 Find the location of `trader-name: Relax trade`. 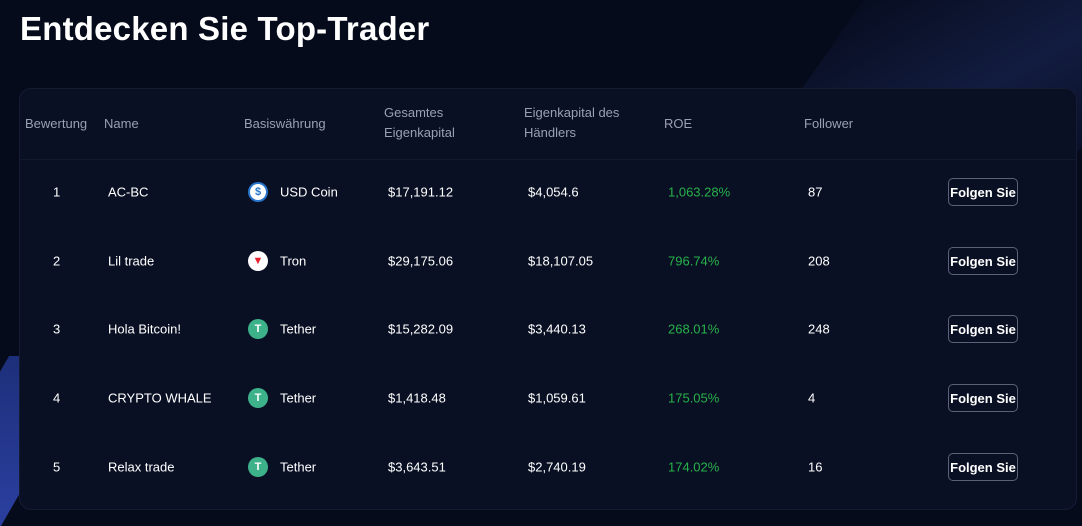

trader-name: Relax trade is located at coordinates (141, 467).